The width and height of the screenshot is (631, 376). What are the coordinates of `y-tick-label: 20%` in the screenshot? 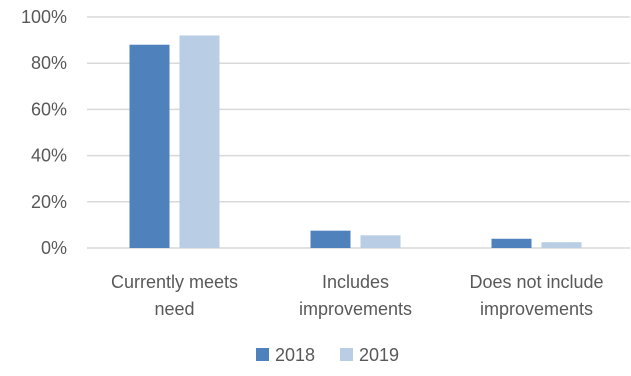 It's located at (49, 202).